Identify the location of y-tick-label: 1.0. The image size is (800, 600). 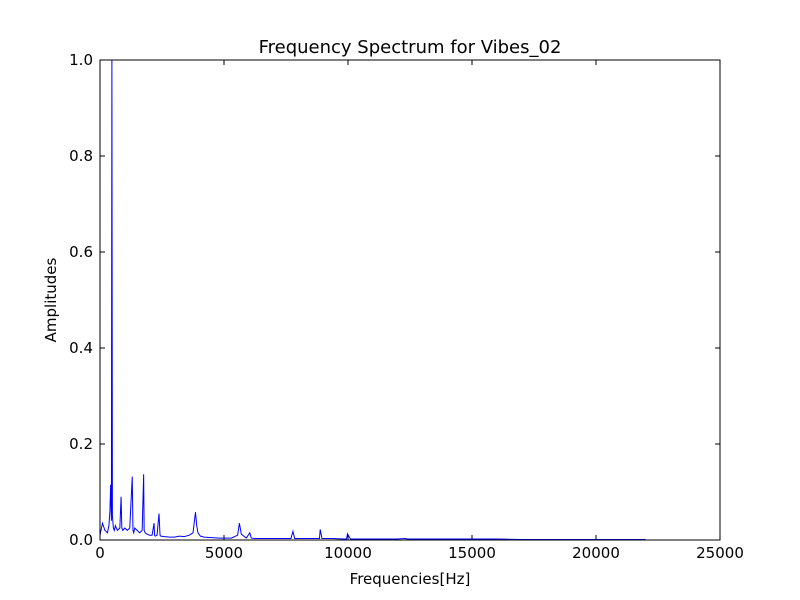
(81, 60).